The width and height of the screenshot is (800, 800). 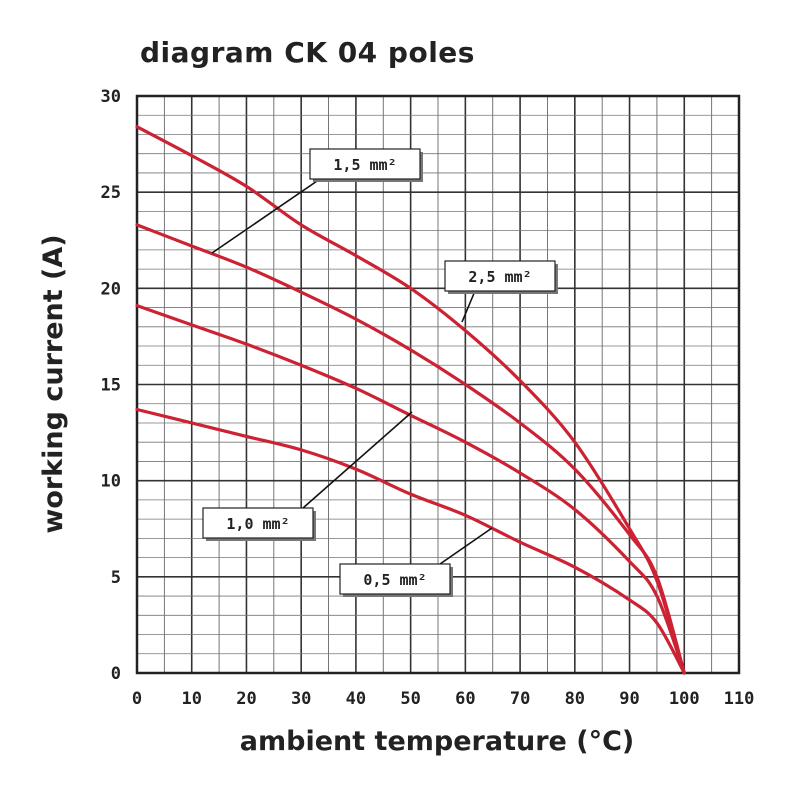 I want to click on series-label-2: 1,5 mm², so click(x=317, y=201).